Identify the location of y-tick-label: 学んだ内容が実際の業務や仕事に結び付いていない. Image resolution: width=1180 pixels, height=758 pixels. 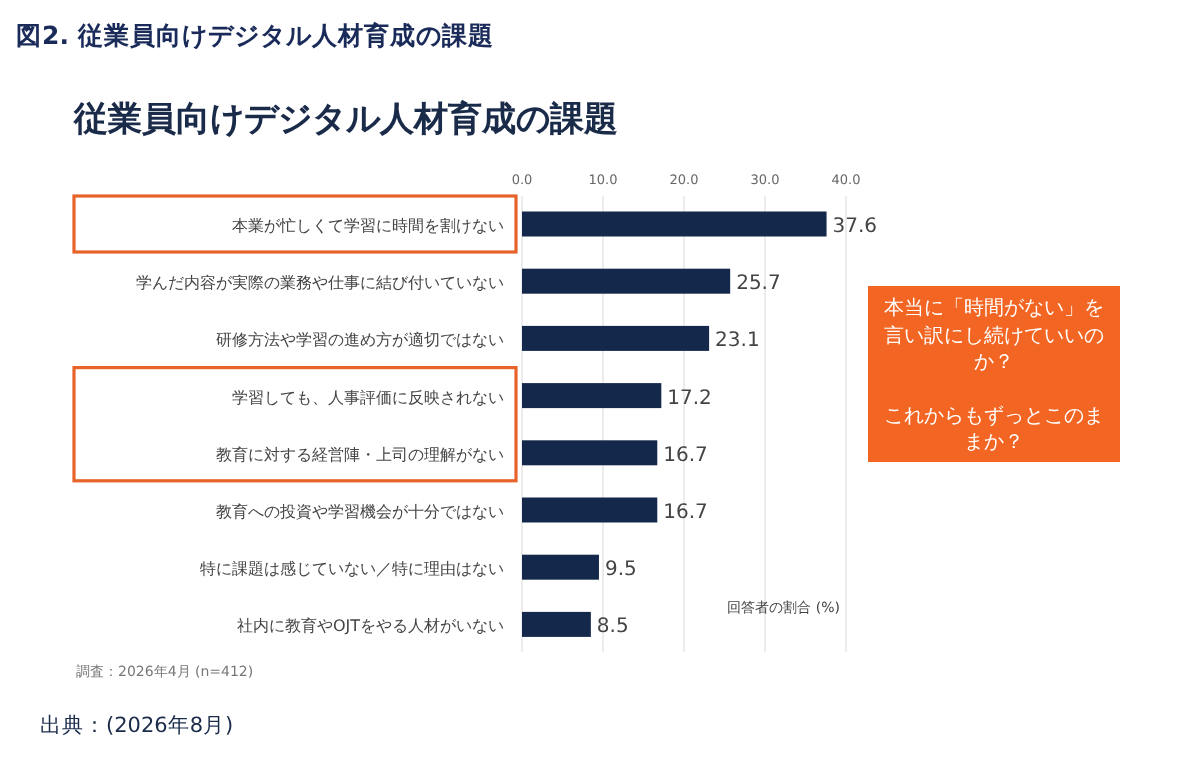
(320, 283).